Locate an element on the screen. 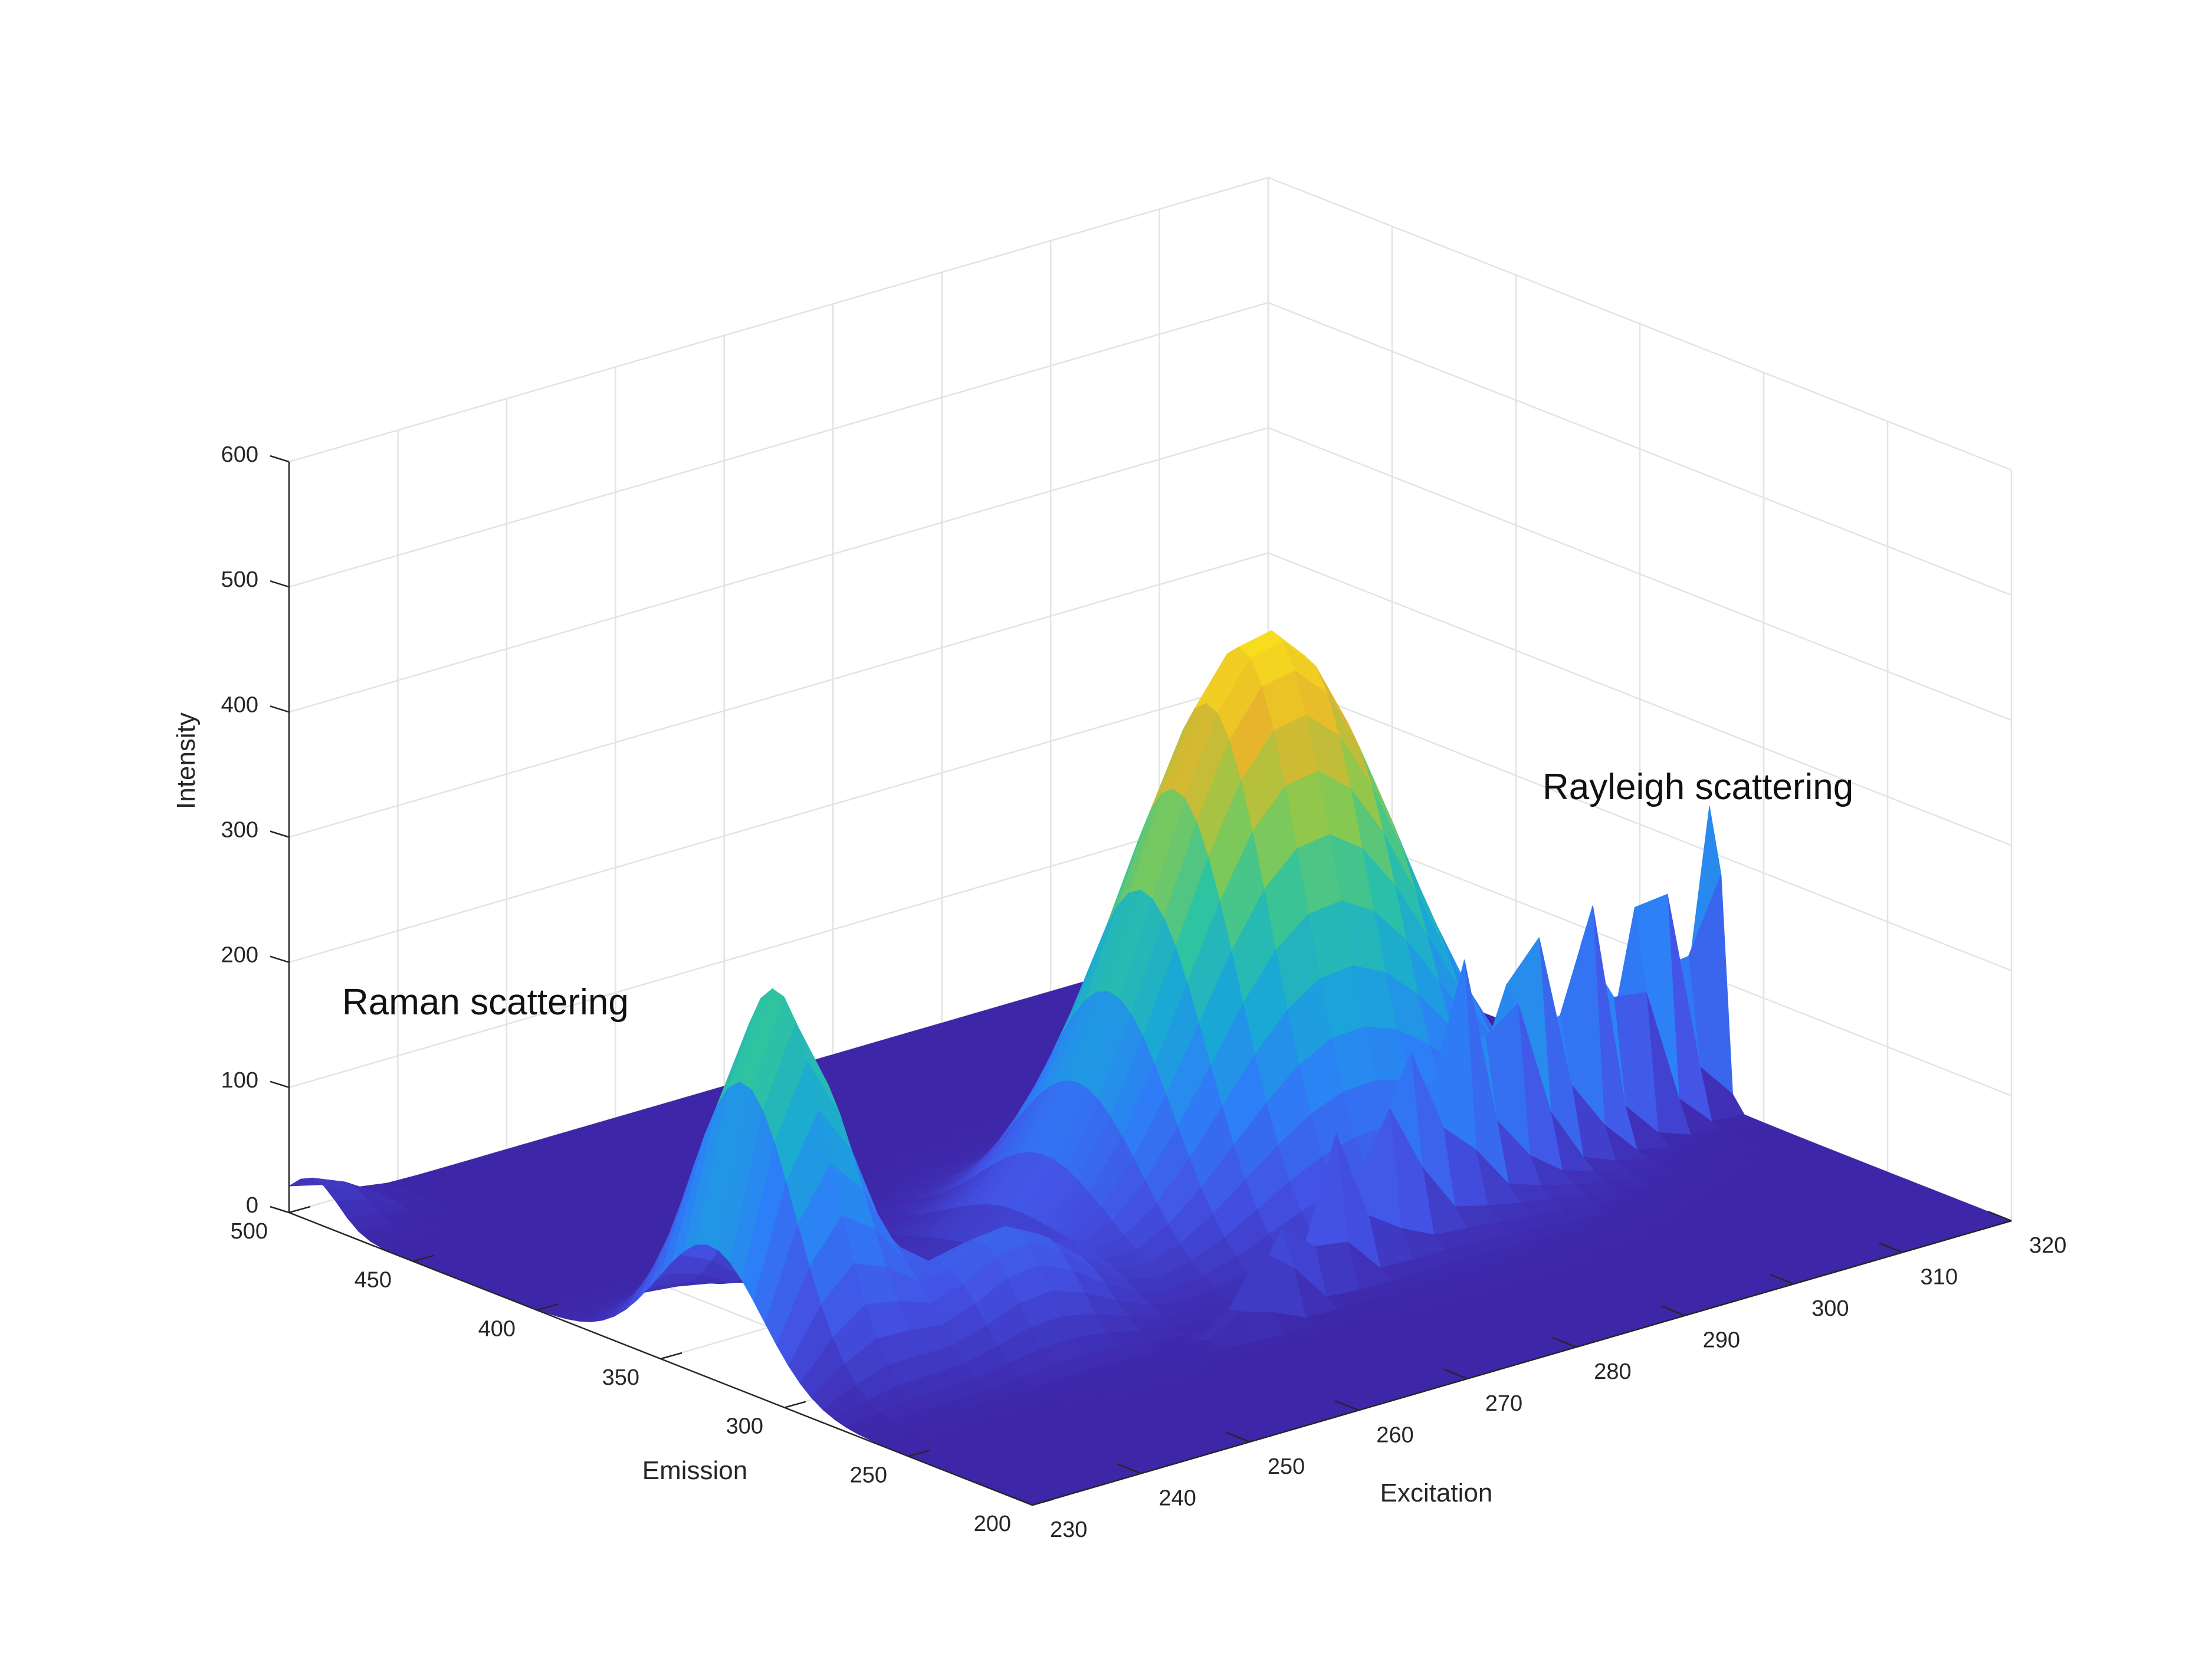 This screenshot has height=1659, width=2212. emission-tick-label: 250 is located at coordinates (868, 1475).